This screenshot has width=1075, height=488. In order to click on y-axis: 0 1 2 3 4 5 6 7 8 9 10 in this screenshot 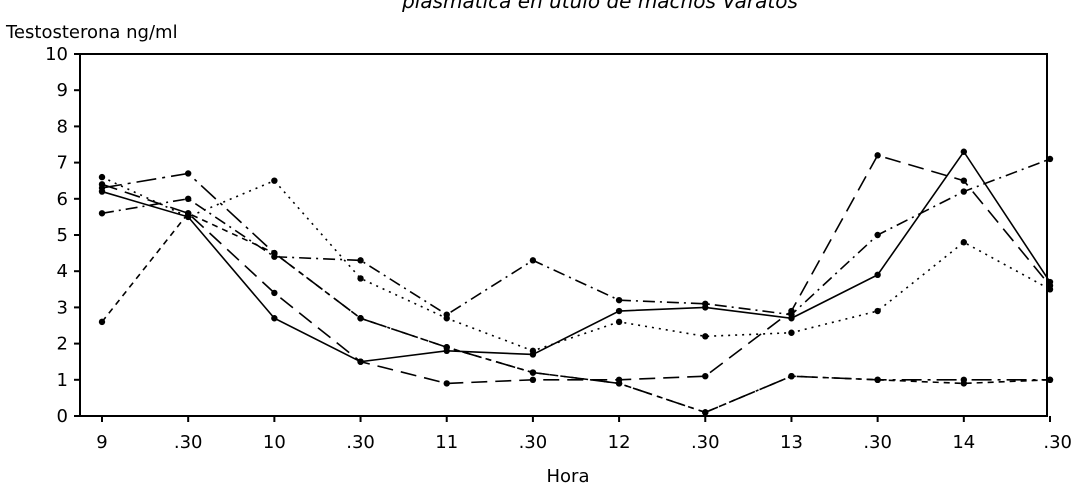, I will do `click(62, 235)`.